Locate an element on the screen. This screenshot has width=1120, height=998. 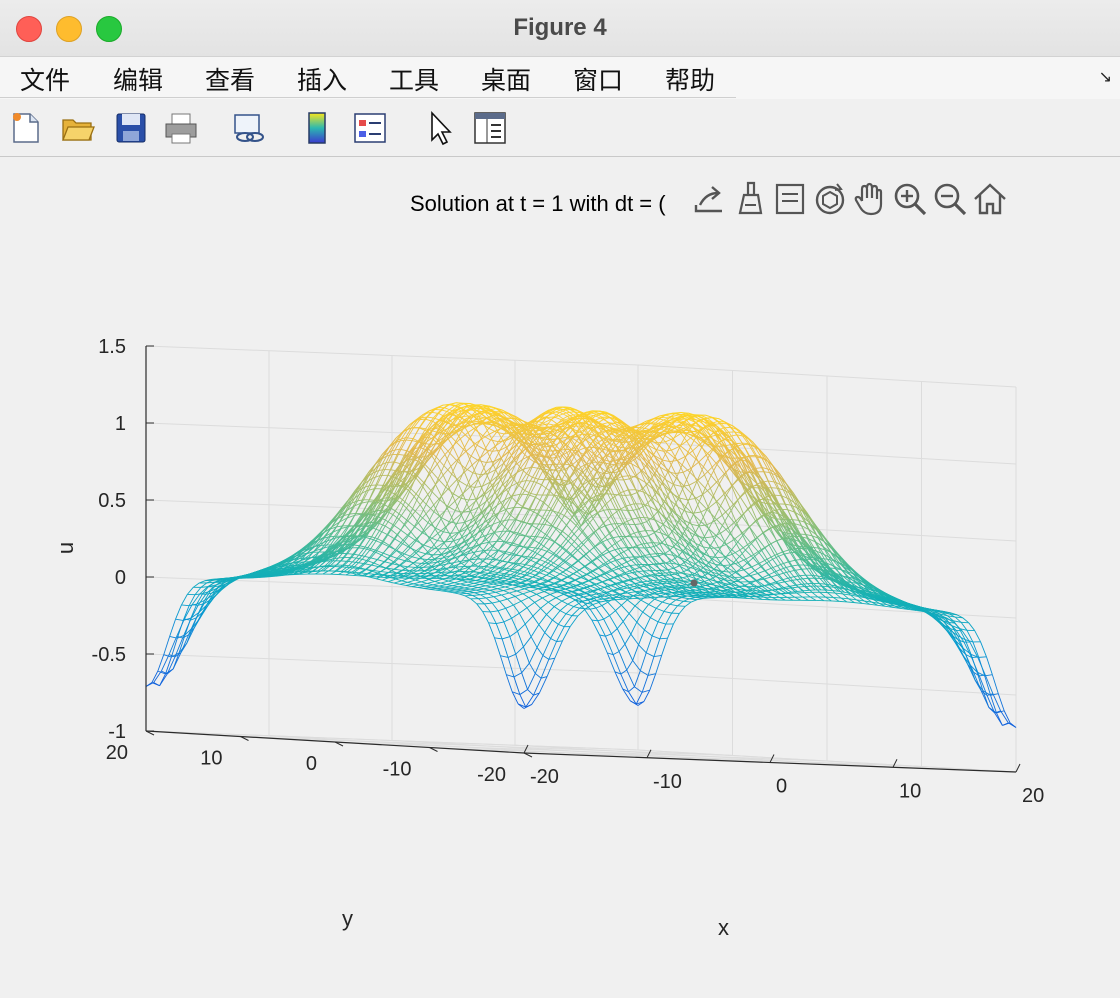
maximize-button is located at coordinates (109, 29).